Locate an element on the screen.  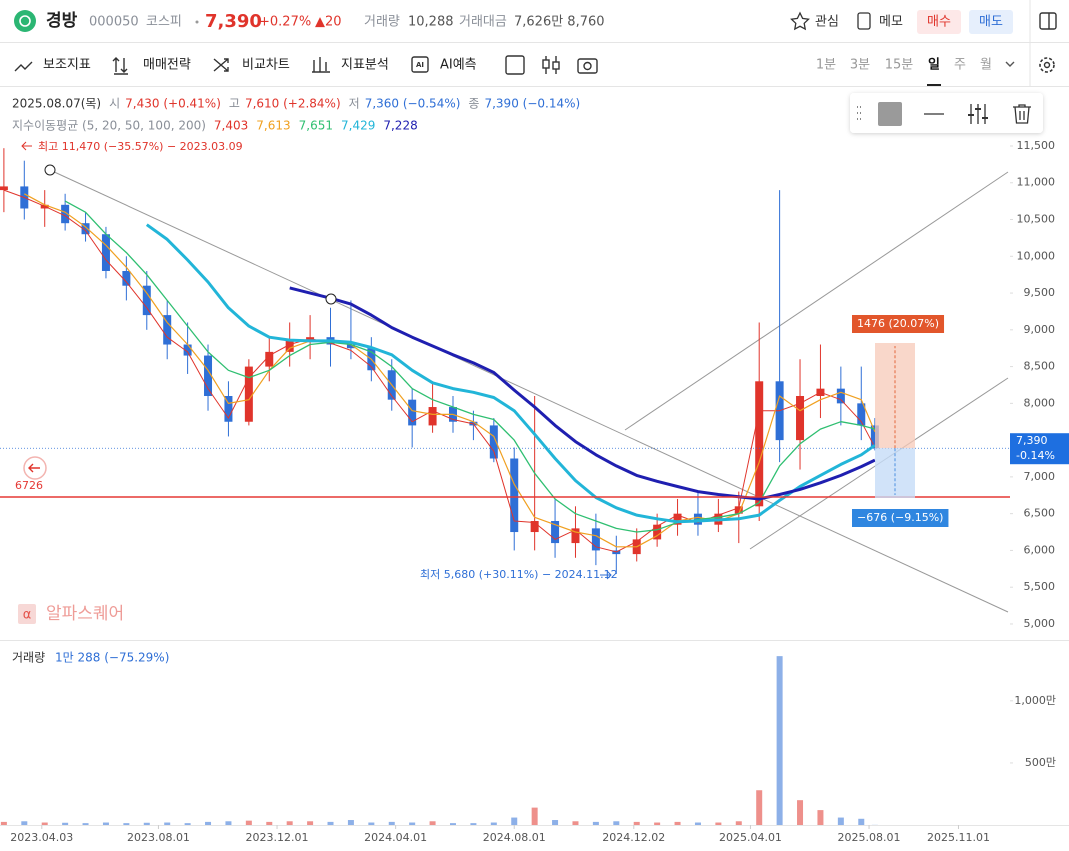
buy-bg is located at coordinates (939, 22).